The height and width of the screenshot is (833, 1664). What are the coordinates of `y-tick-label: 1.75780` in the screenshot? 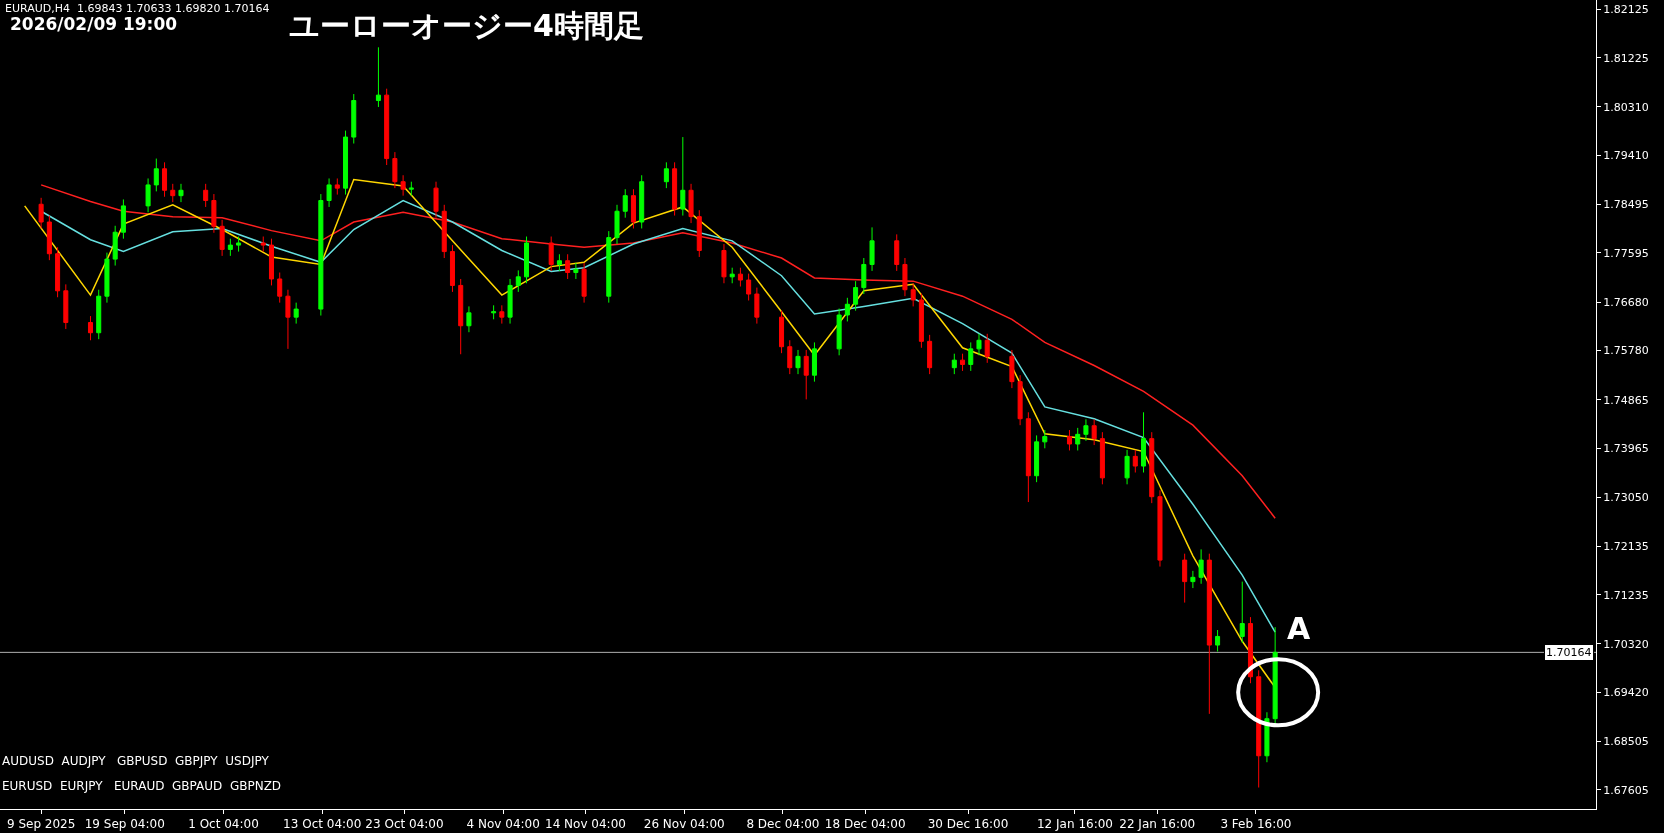 It's located at (1626, 351).